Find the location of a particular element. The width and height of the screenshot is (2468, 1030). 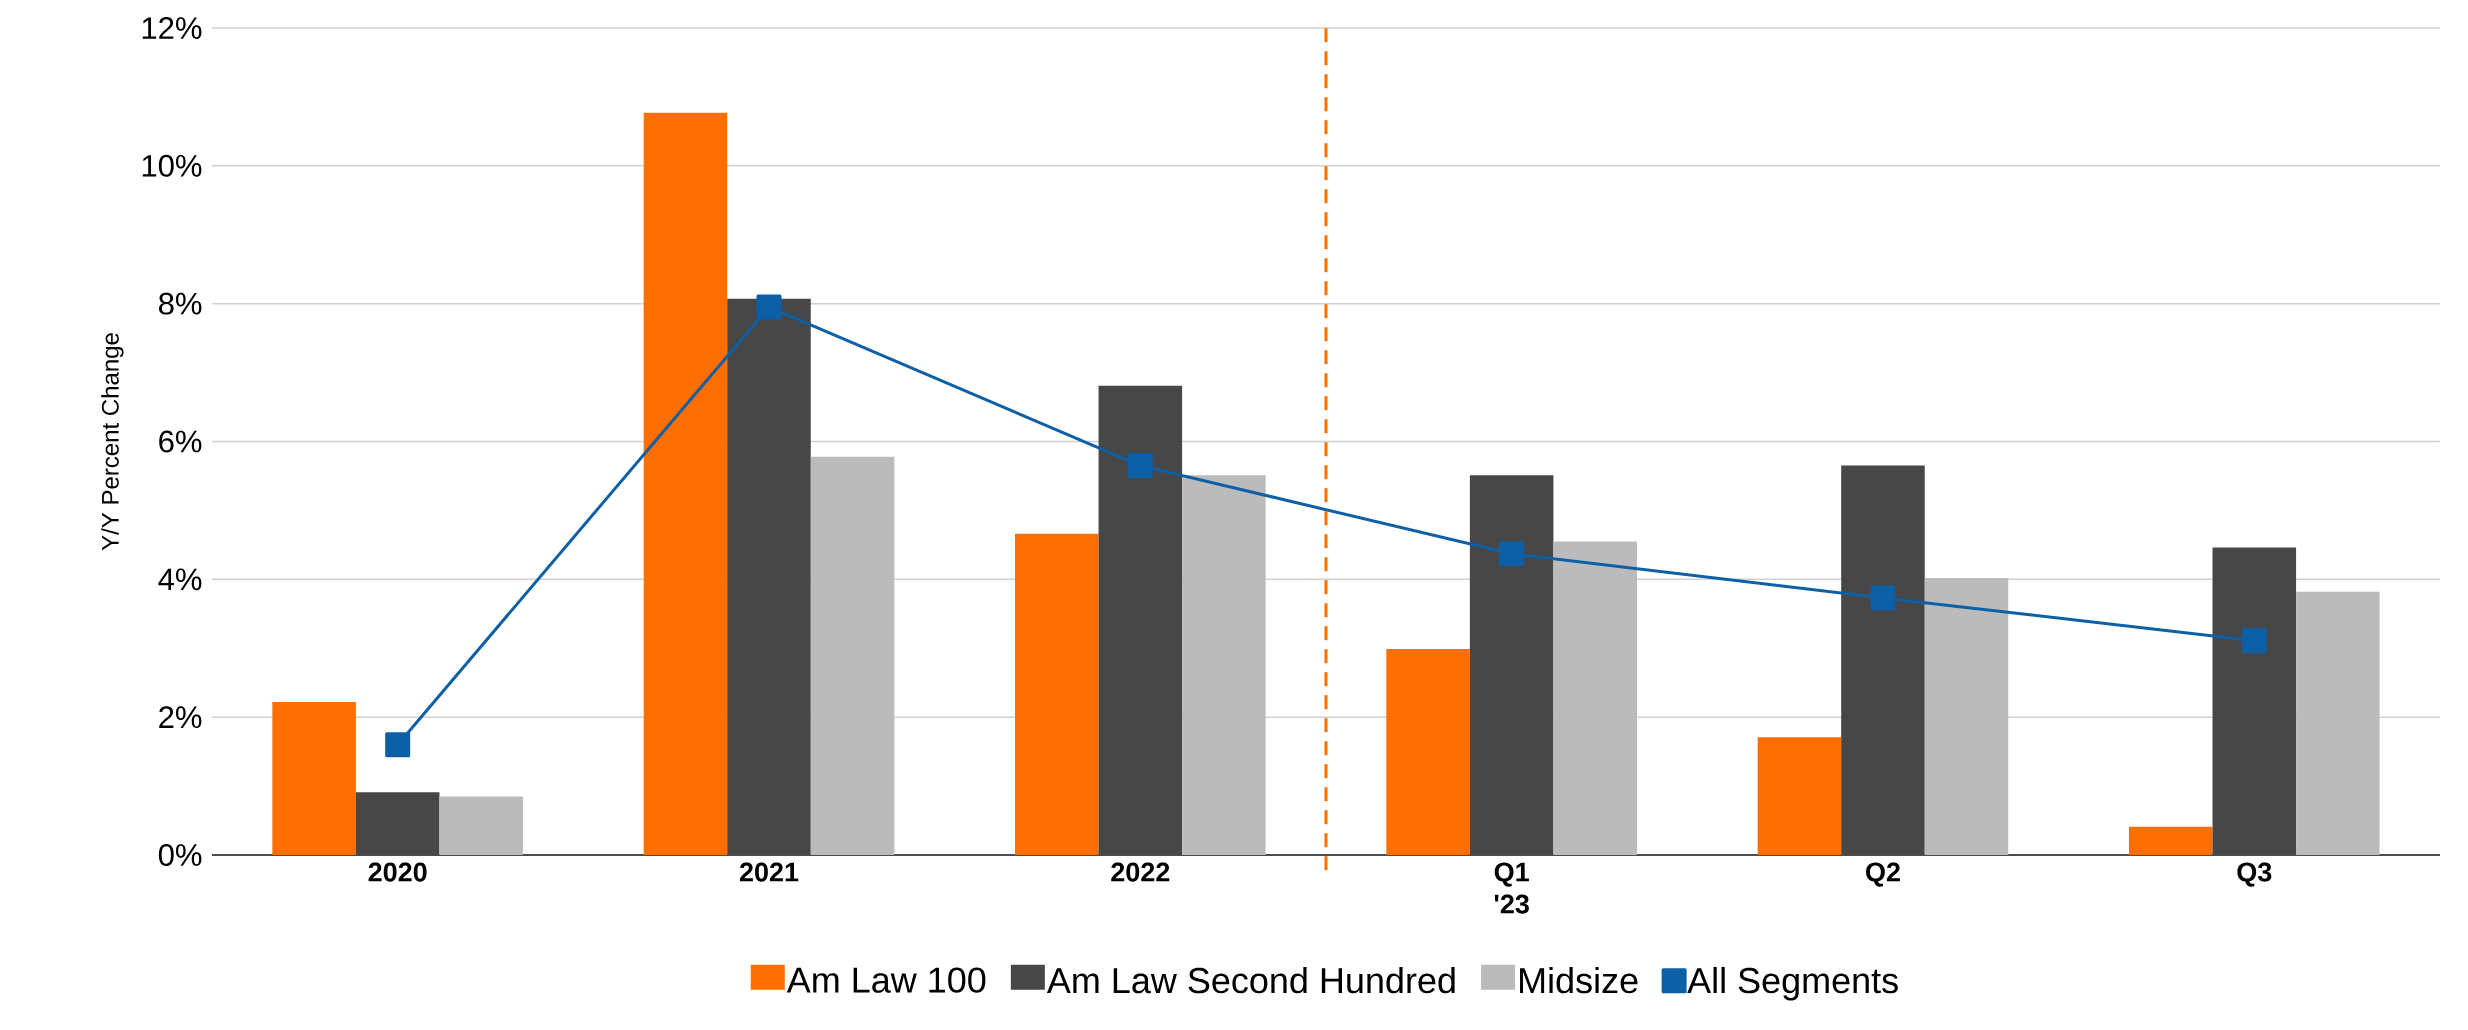

y-tick-label: 8% is located at coordinates (180, 303).